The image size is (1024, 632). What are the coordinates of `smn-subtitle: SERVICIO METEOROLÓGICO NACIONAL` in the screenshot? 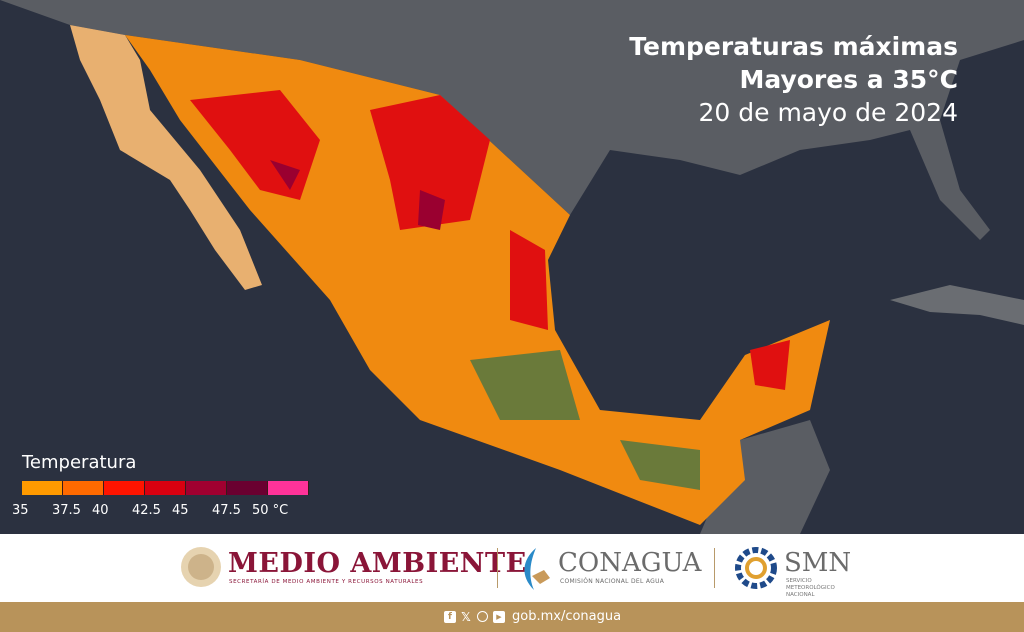 It's located at (810, 588).